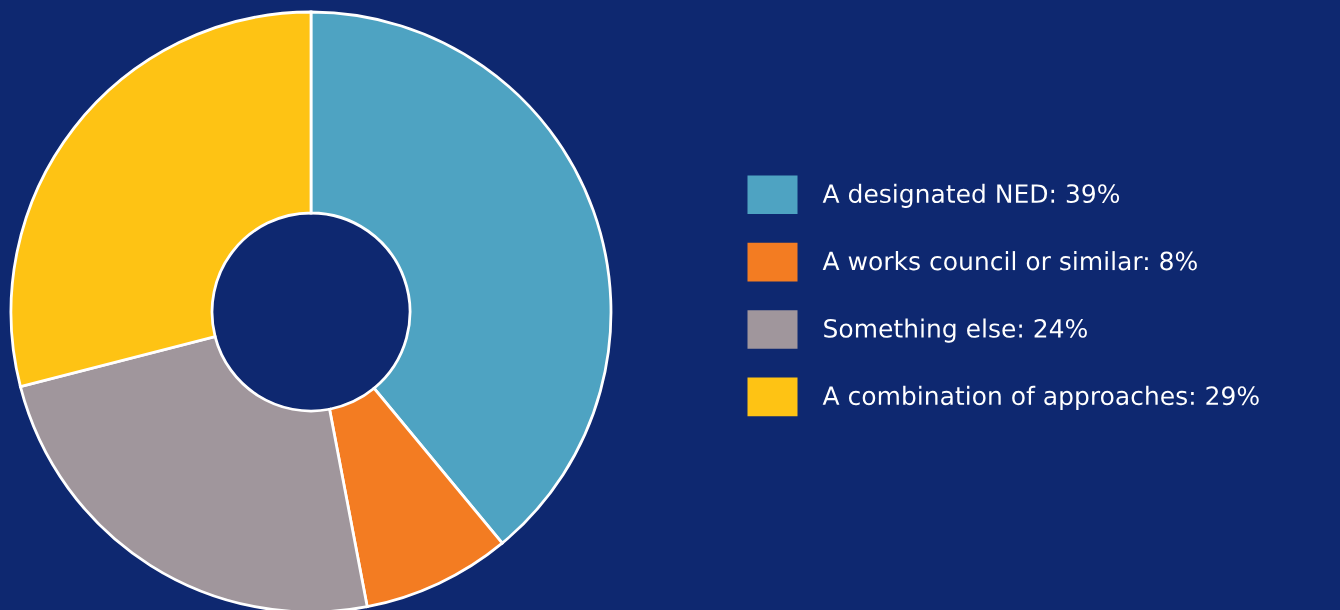 The image size is (1340, 610). I want to click on legend-label: A combination of approaches: 29%, so click(1040, 398).